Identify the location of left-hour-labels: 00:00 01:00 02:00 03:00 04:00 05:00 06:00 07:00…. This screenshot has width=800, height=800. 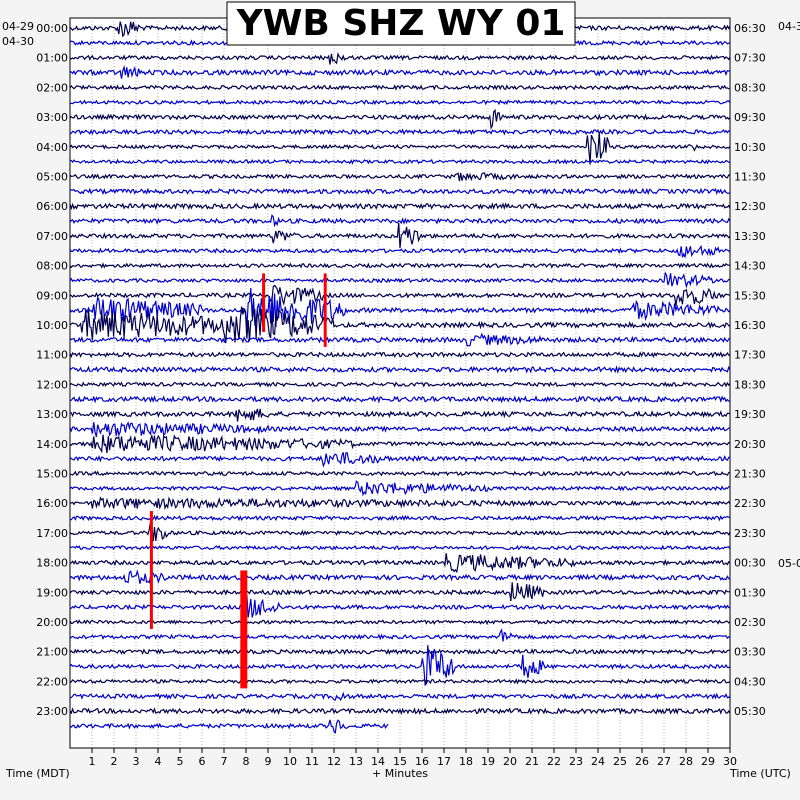
(52, 370).